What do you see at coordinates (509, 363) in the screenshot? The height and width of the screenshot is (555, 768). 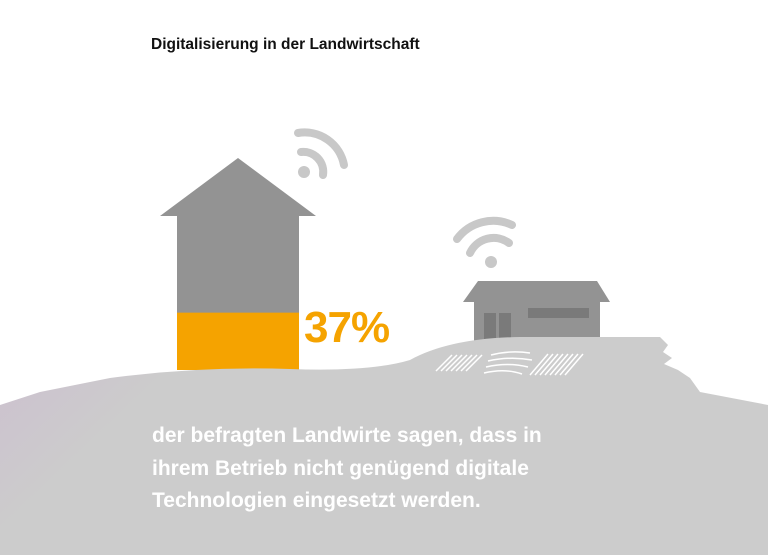 I see `field-lines` at bounding box center [509, 363].